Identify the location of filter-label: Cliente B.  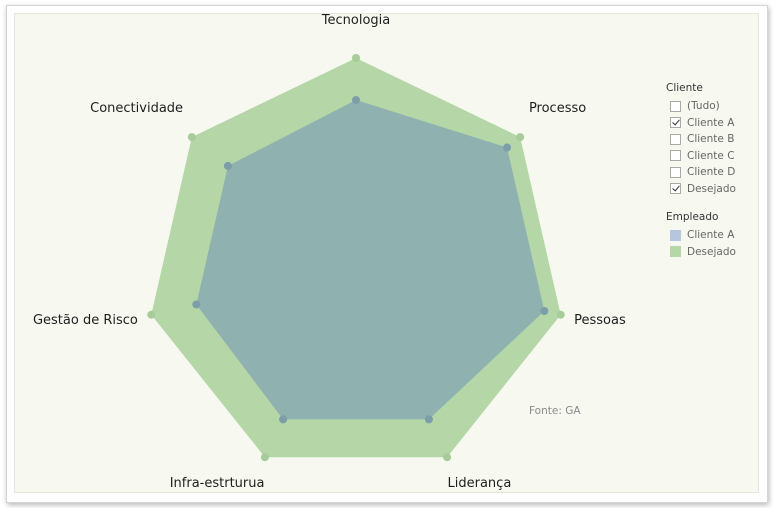
(711, 139).